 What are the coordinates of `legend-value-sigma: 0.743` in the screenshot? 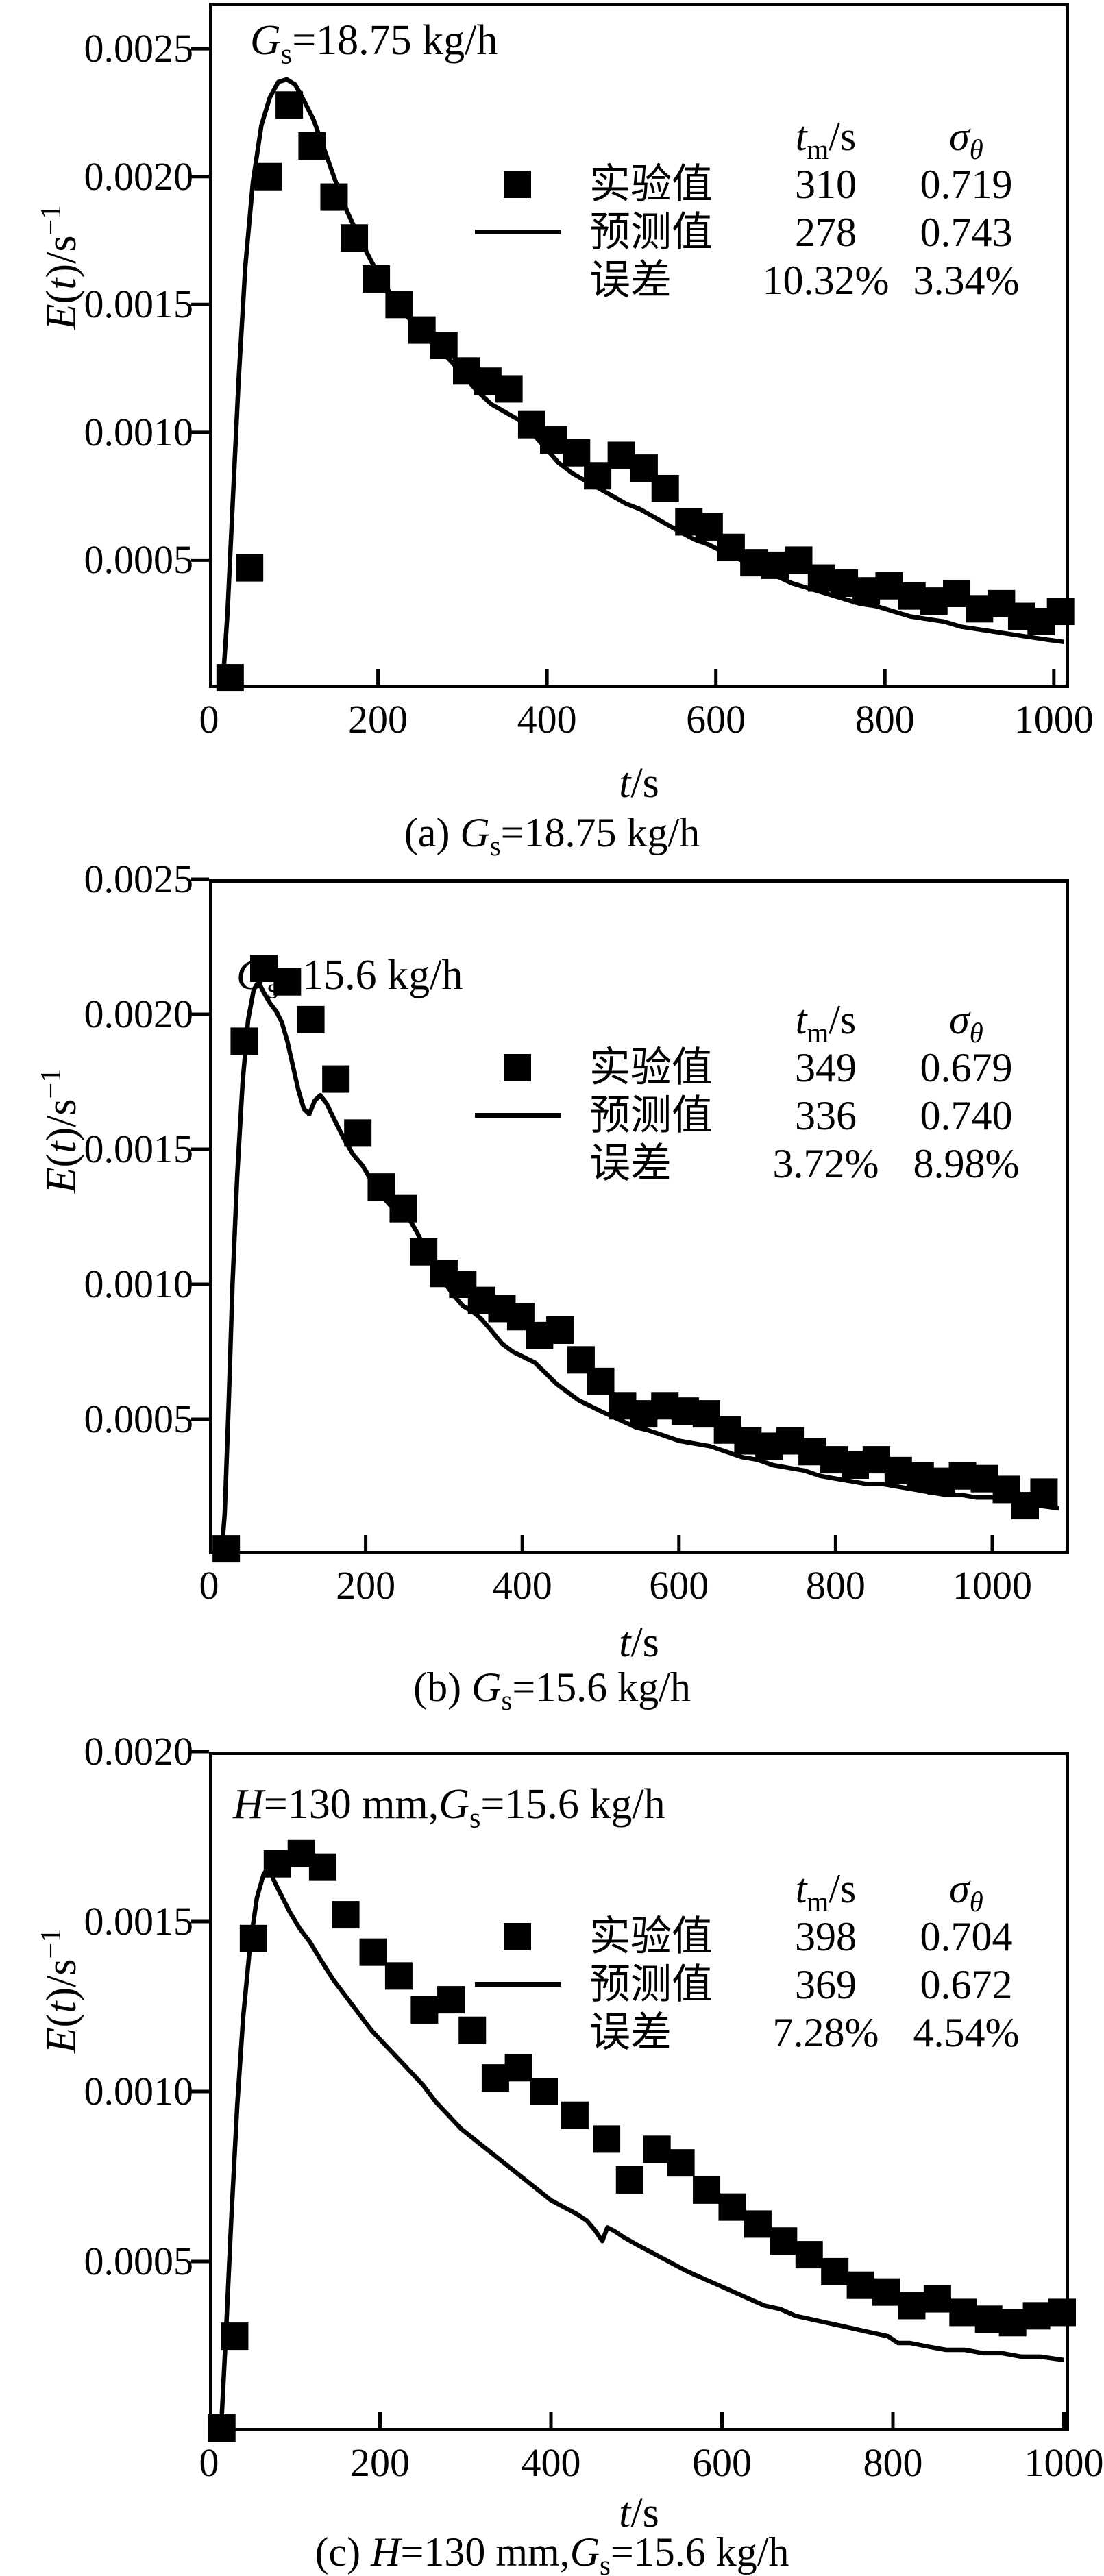 It's located at (967, 233).